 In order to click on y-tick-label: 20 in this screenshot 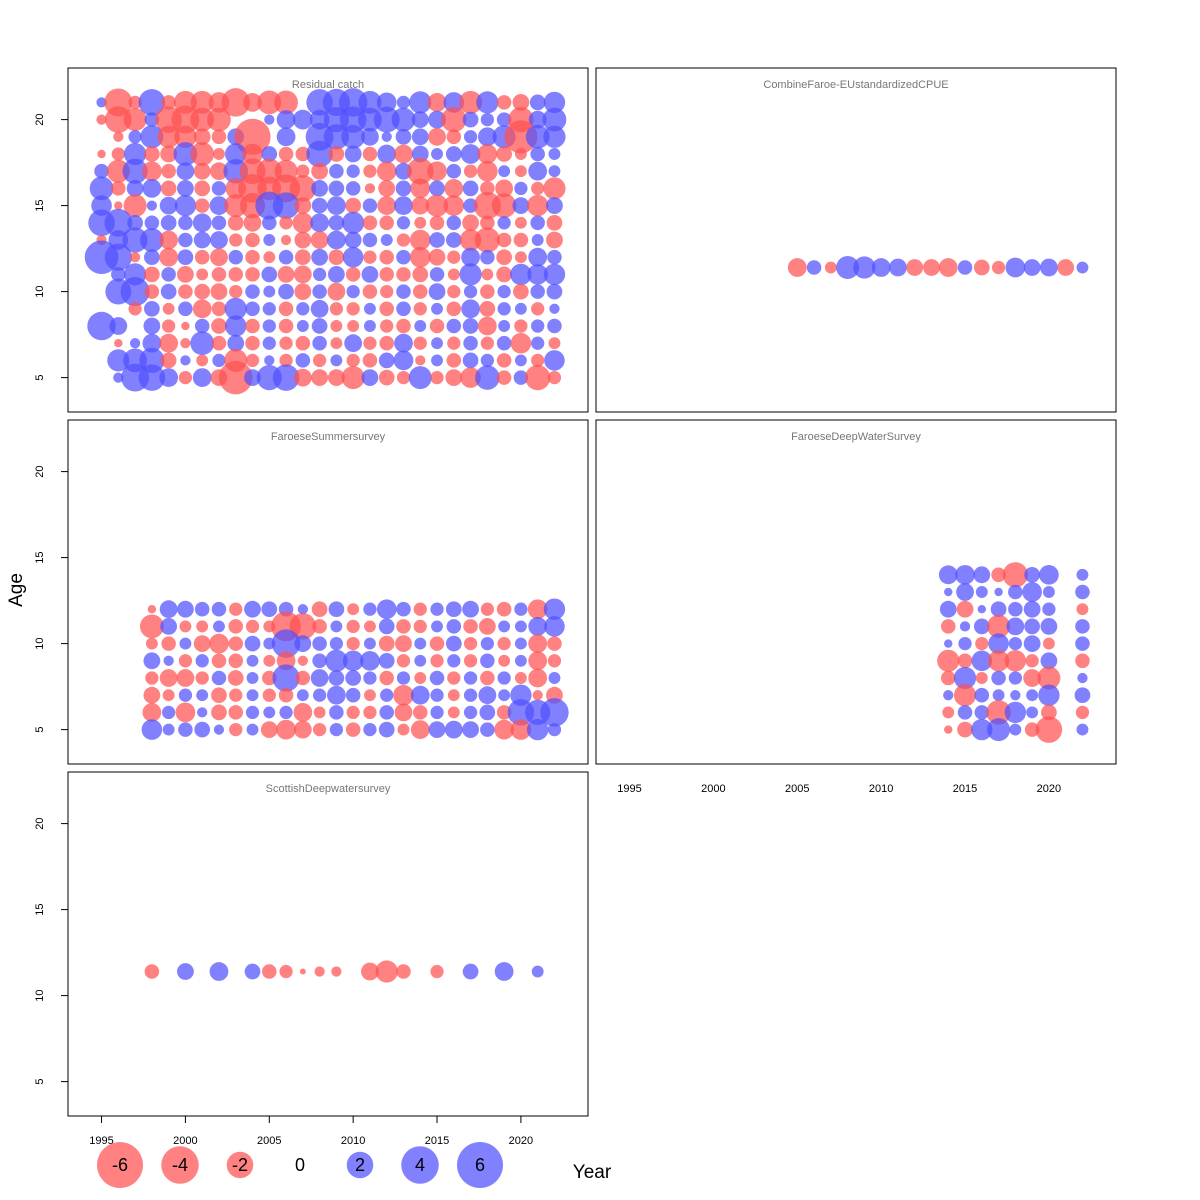, I will do `click(40, 823)`.